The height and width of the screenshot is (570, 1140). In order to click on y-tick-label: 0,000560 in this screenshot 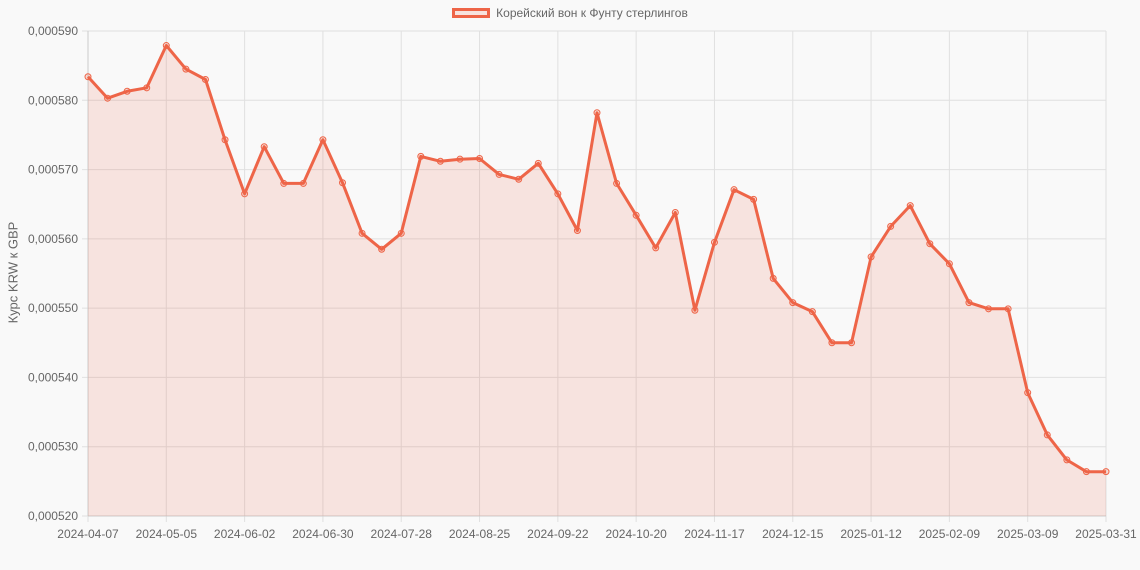, I will do `click(53, 239)`.